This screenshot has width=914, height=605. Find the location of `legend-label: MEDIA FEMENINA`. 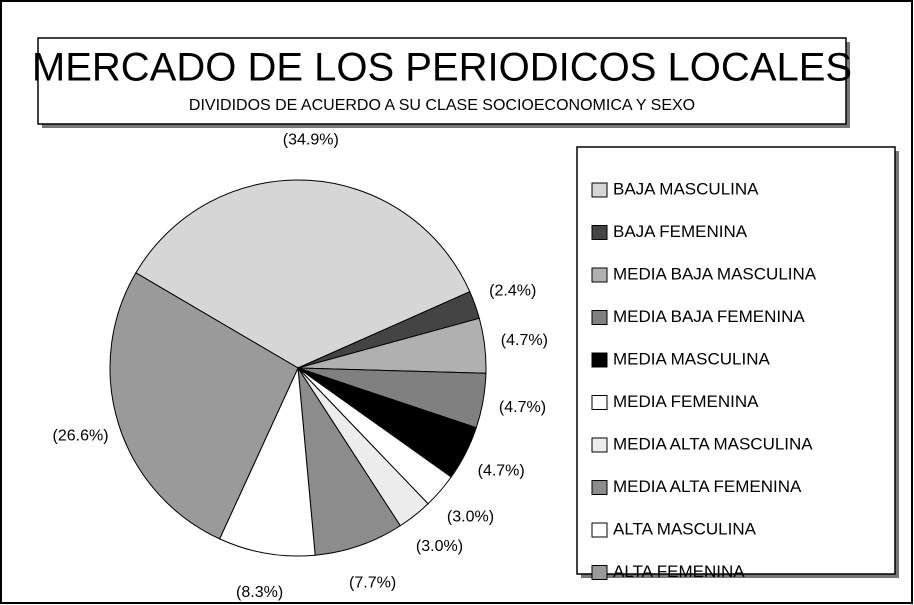

legend-label: MEDIA FEMENINA is located at coordinates (686, 401).